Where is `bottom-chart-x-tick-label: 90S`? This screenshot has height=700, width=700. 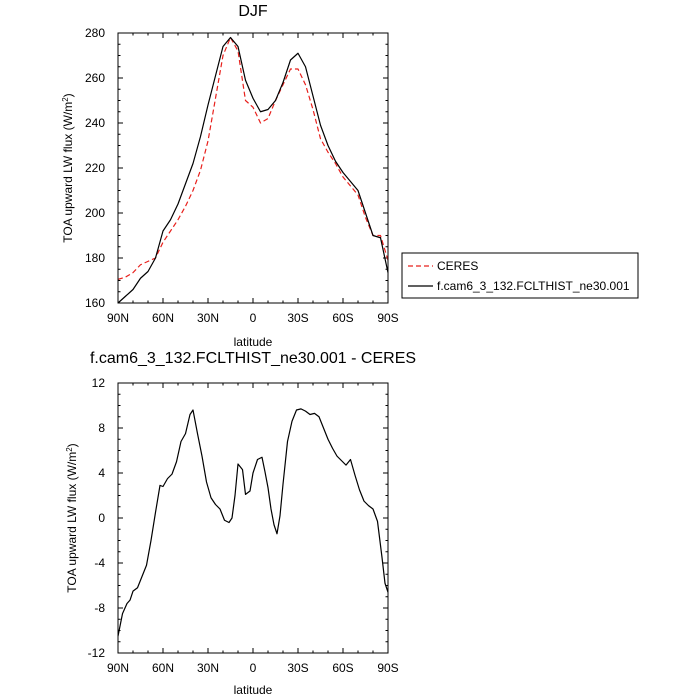
bottom-chart-x-tick-label: 90S is located at coordinates (387, 668).